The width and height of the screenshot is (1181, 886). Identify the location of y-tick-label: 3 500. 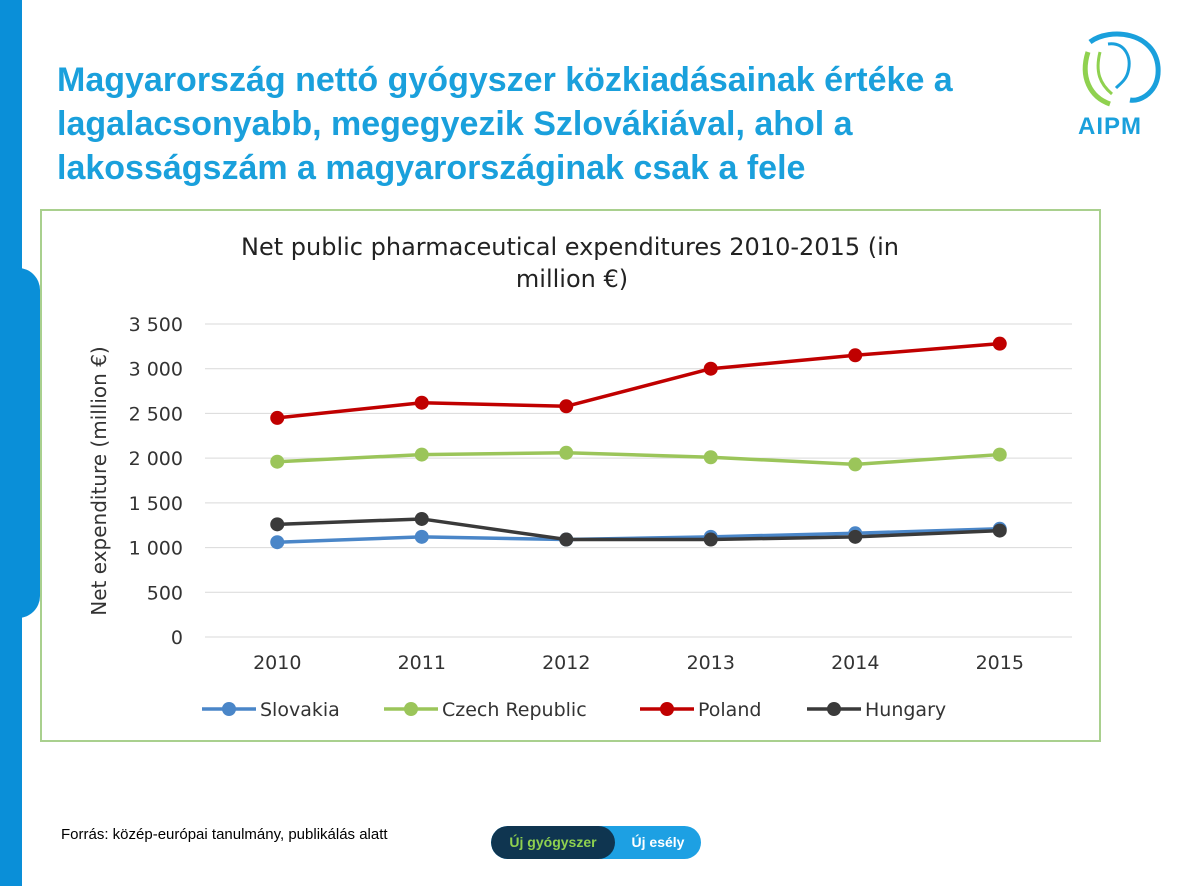
(156, 325).